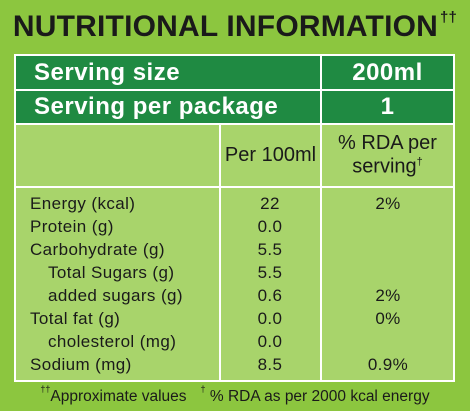  I want to click on row-protein-label: Protein (g), so click(72, 226).